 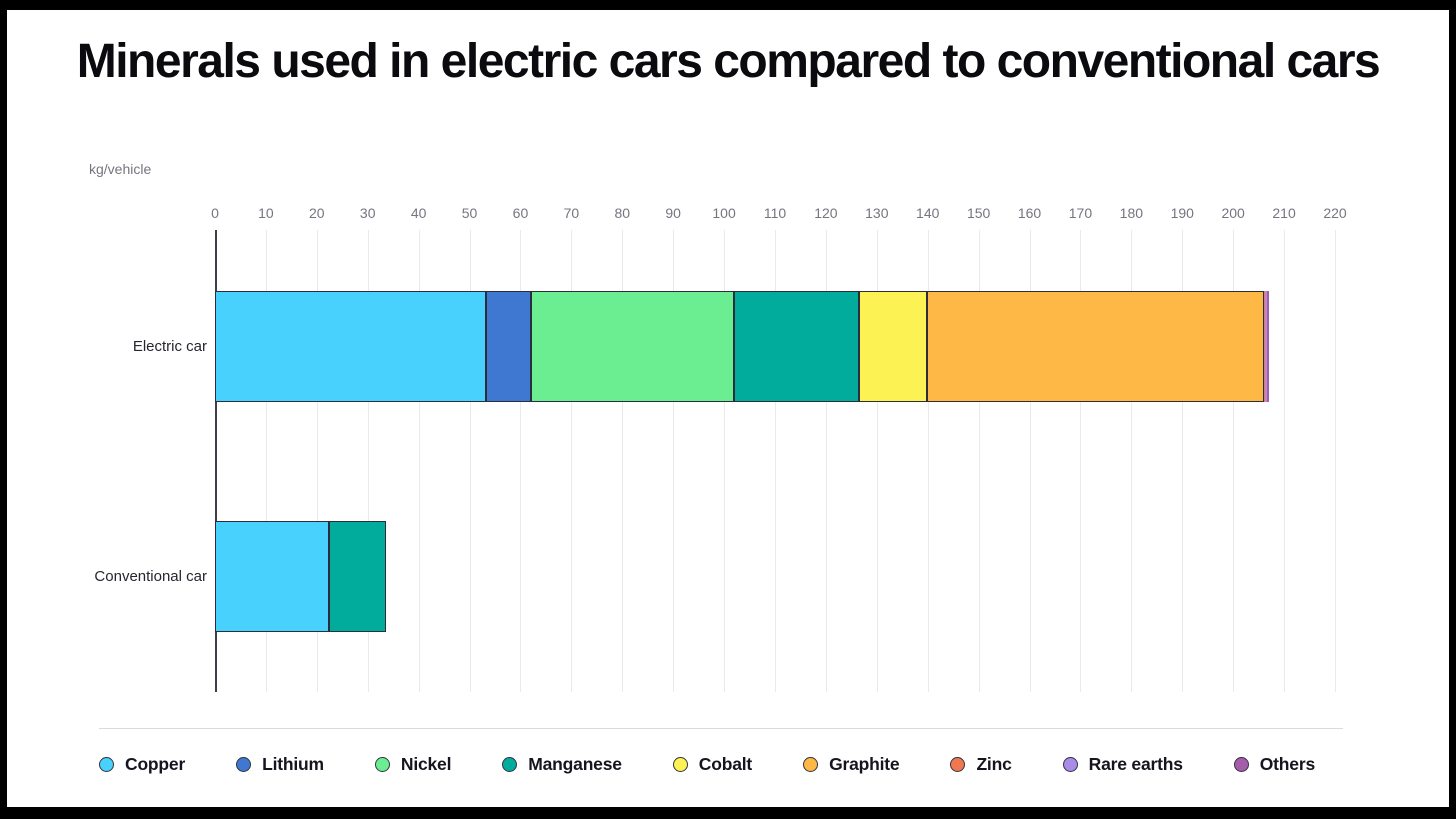 What do you see at coordinates (994, 764) in the screenshot?
I see `legend-label: Zinc` at bounding box center [994, 764].